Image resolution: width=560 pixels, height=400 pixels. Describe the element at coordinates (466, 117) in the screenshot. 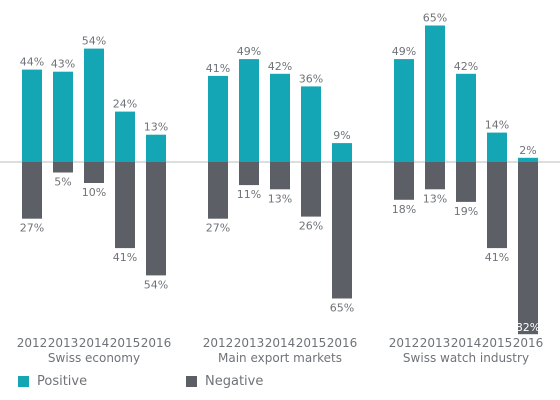

I see `bar-positive-2-2014` at that location.